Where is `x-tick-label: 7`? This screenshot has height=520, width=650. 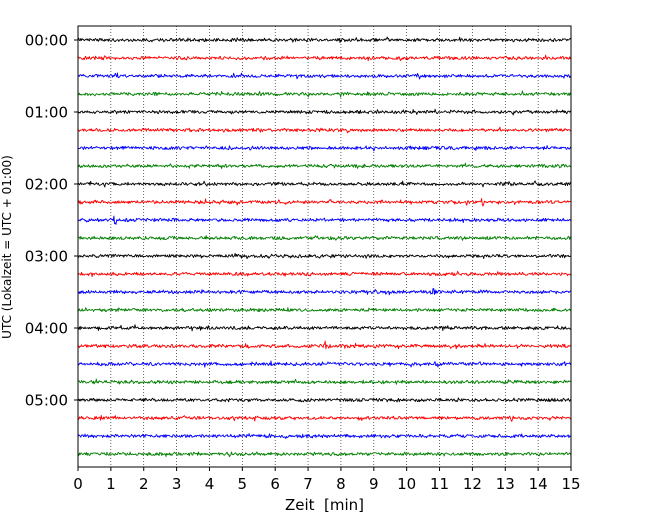
x-tick-label: 7 is located at coordinates (308, 484).